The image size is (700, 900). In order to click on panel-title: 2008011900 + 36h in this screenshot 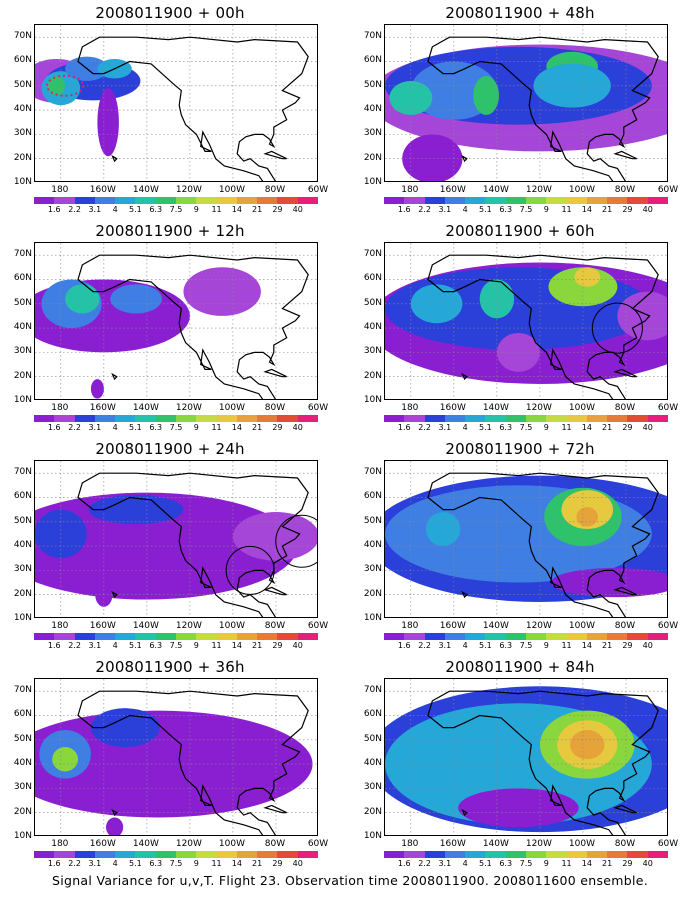, I will do `click(170, 667)`.